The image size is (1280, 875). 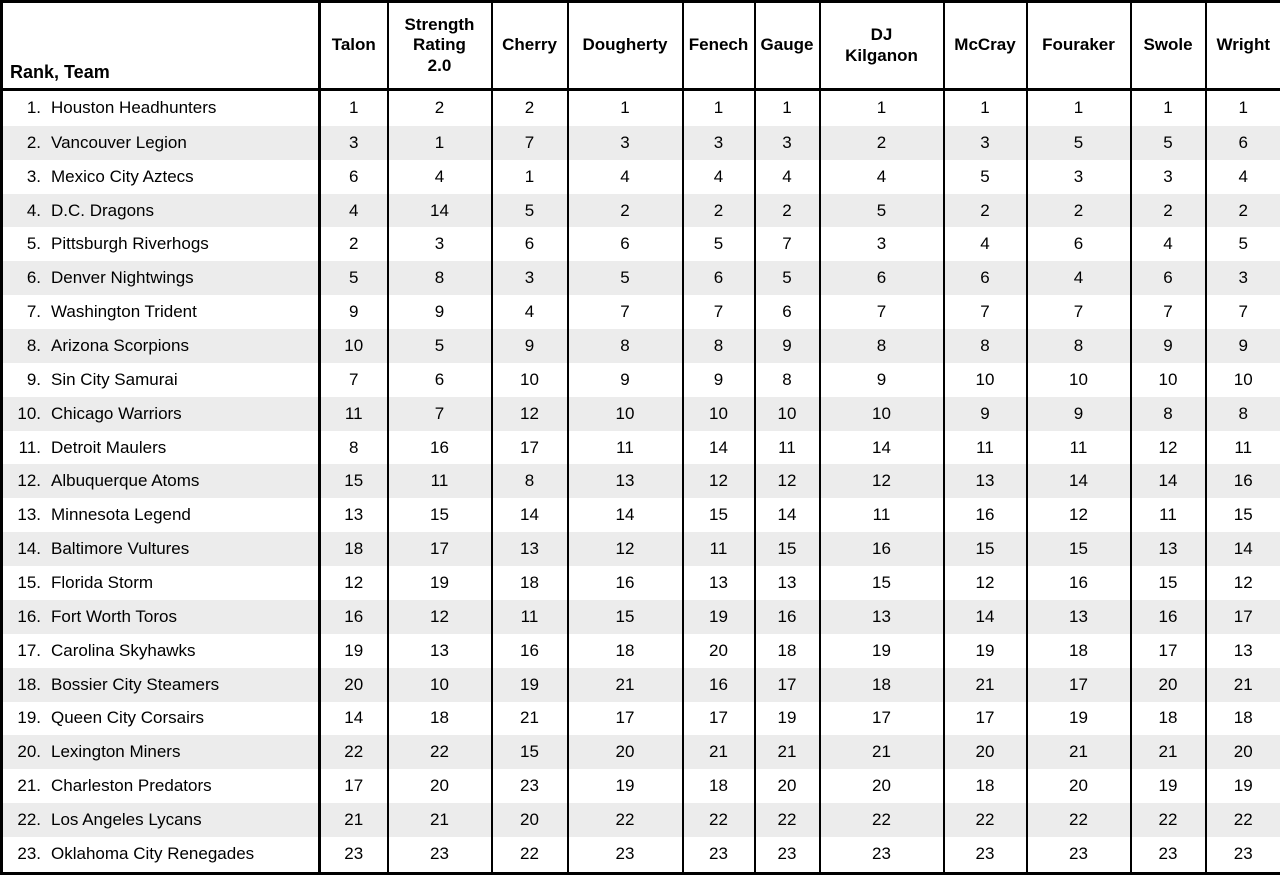 I want to click on team-cell: 19. Queen City Corsairs, so click(x=160, y=718).